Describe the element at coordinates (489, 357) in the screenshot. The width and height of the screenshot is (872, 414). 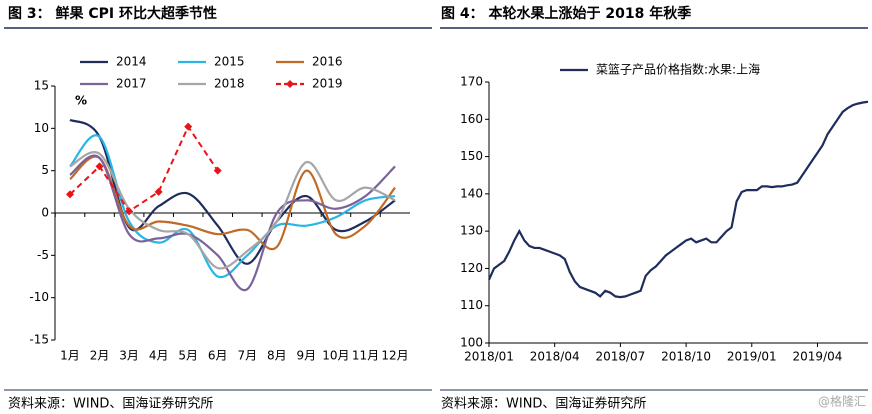
I see `x-tick-label: 2018/01` at that location.